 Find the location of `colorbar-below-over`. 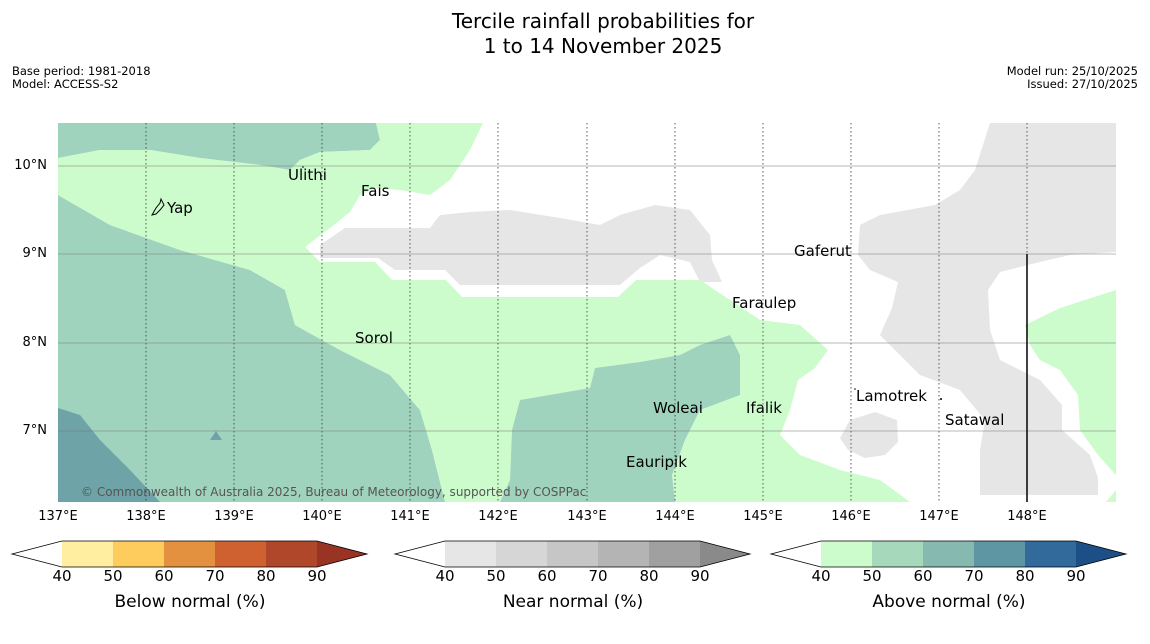

colorbar-below-over is located at coordinates (342, 554).